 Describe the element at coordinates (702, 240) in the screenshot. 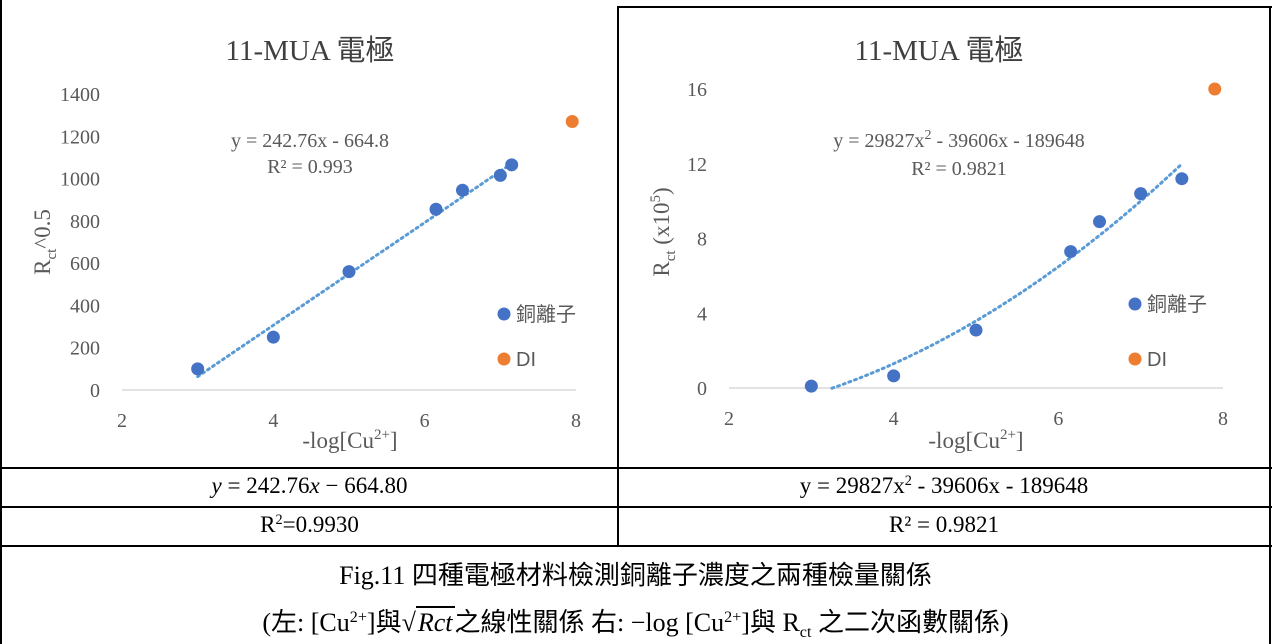

I see `y-tick-label: 8` at that location.